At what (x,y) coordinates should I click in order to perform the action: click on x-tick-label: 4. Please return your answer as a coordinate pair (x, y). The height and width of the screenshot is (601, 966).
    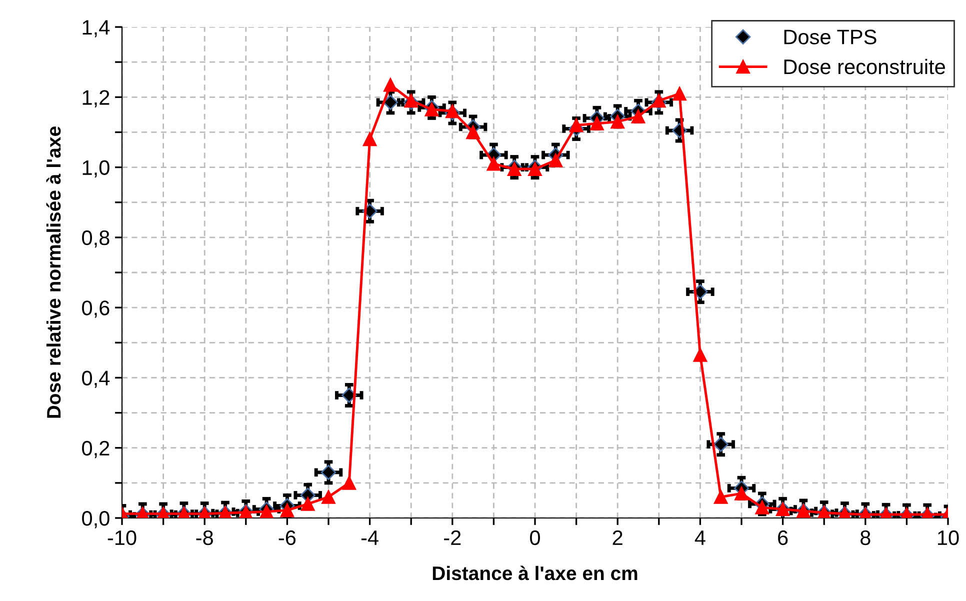
    Looking at the image, I should click on (700, 537).